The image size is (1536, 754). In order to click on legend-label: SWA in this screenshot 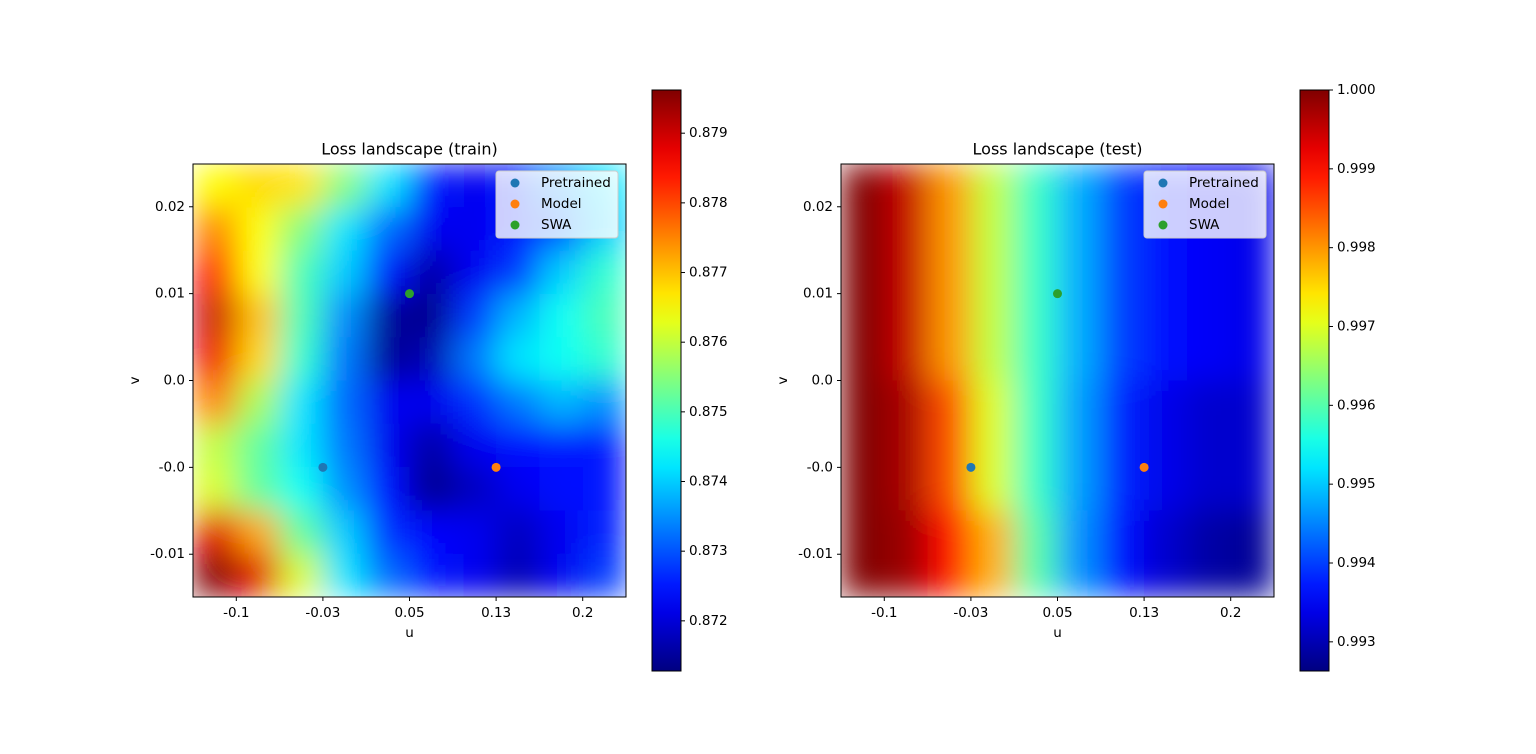, I will do `click(1204, 225)`.